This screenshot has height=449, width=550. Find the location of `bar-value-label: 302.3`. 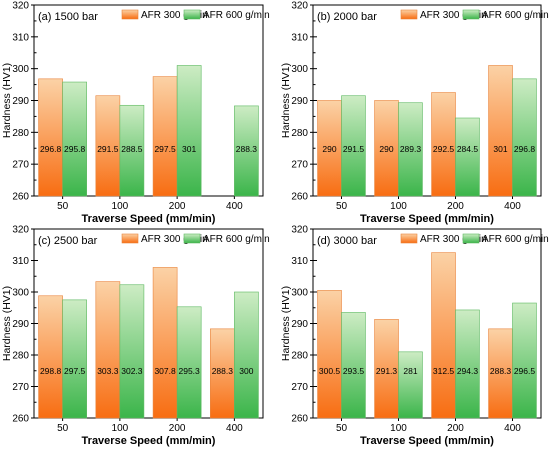

bar-value-label: 302.3 is located at coordinates (132, 371).